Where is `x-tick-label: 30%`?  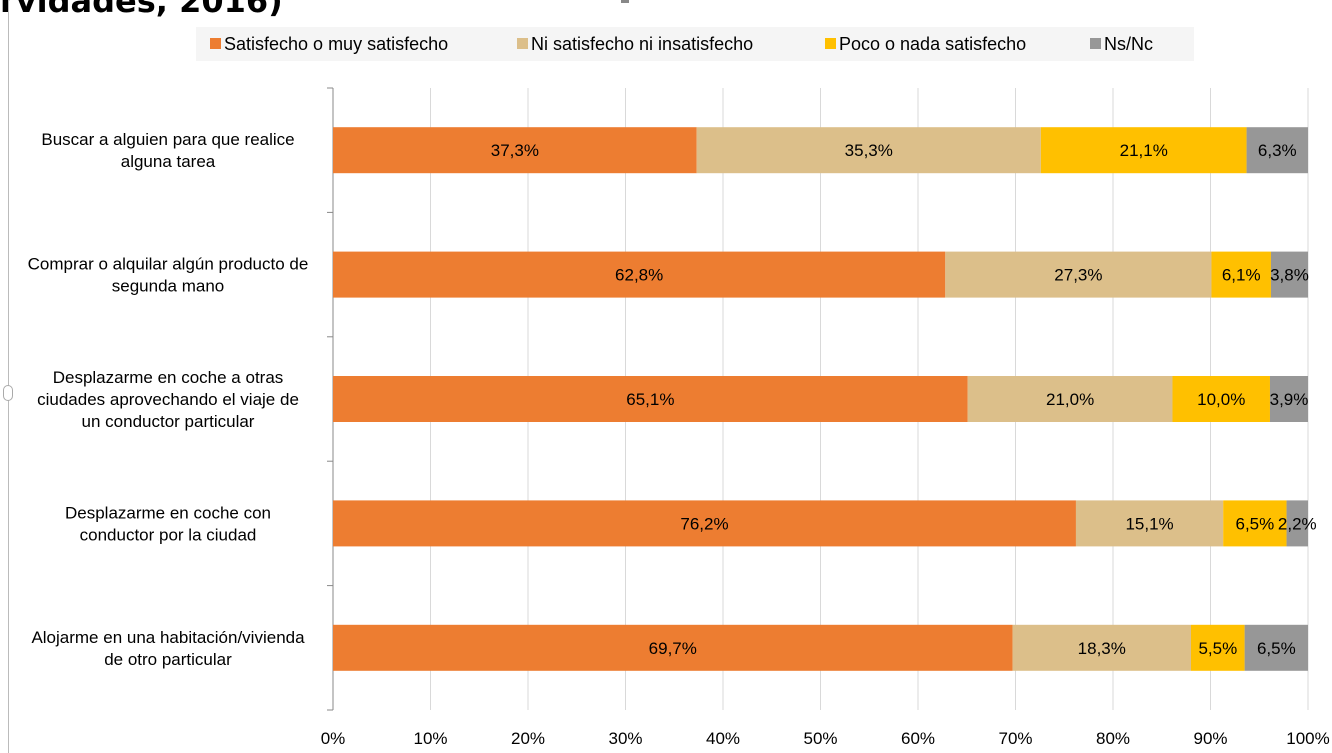
x-tick-label: 30% is located at coordinates (625, 738).